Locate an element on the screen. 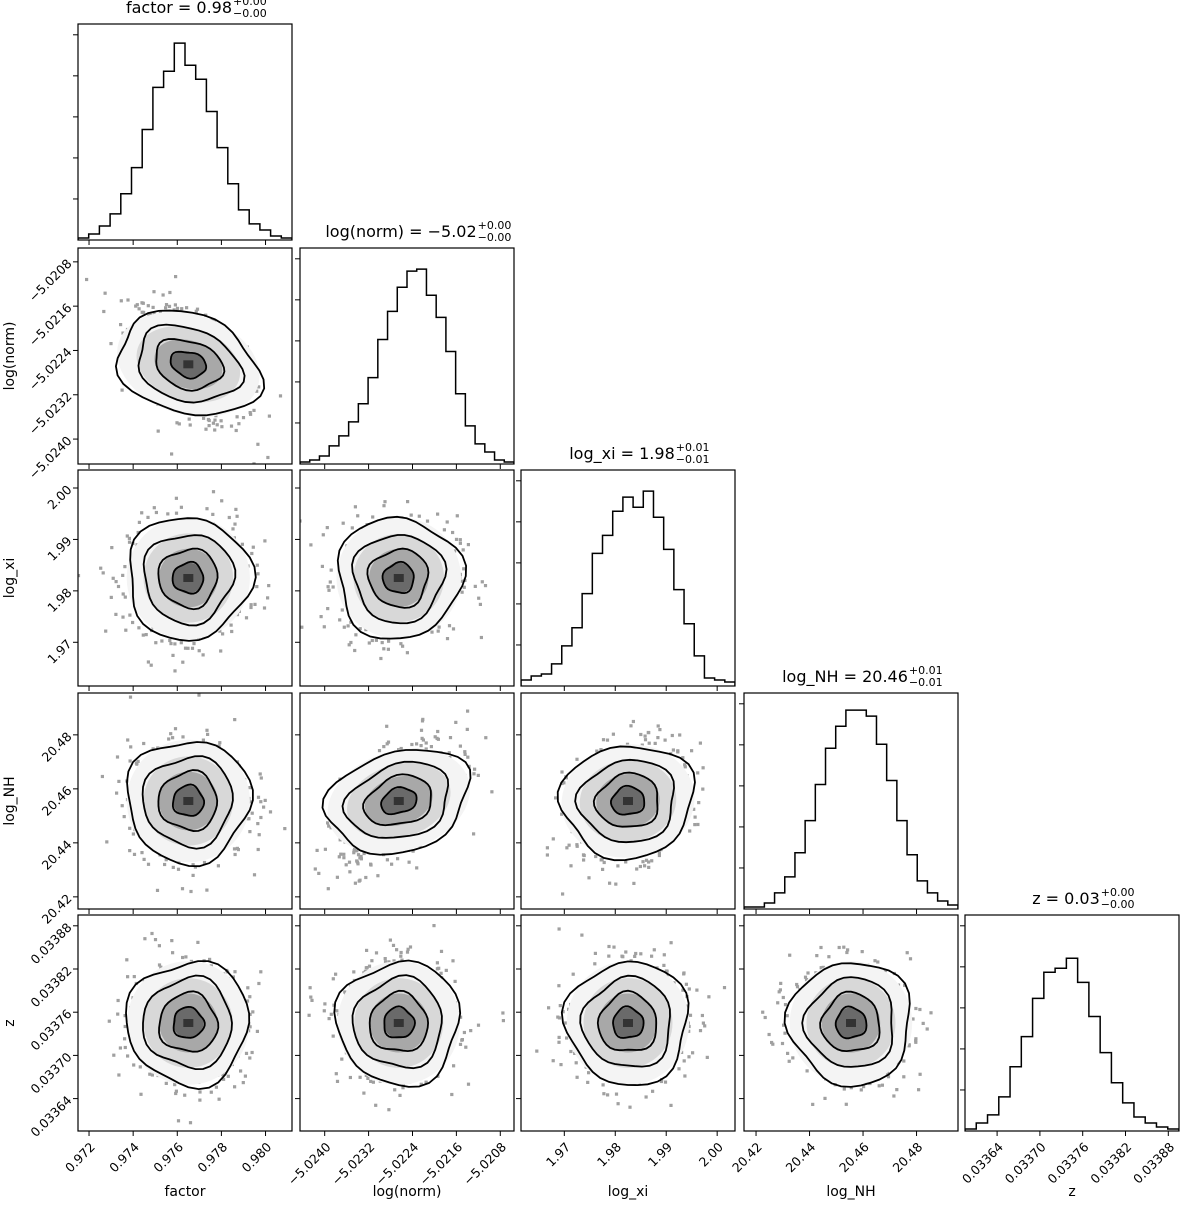 This screenshot has height=1207, width=1200. y-tick-label: 0.03382 is located at coordinates (50, 986).